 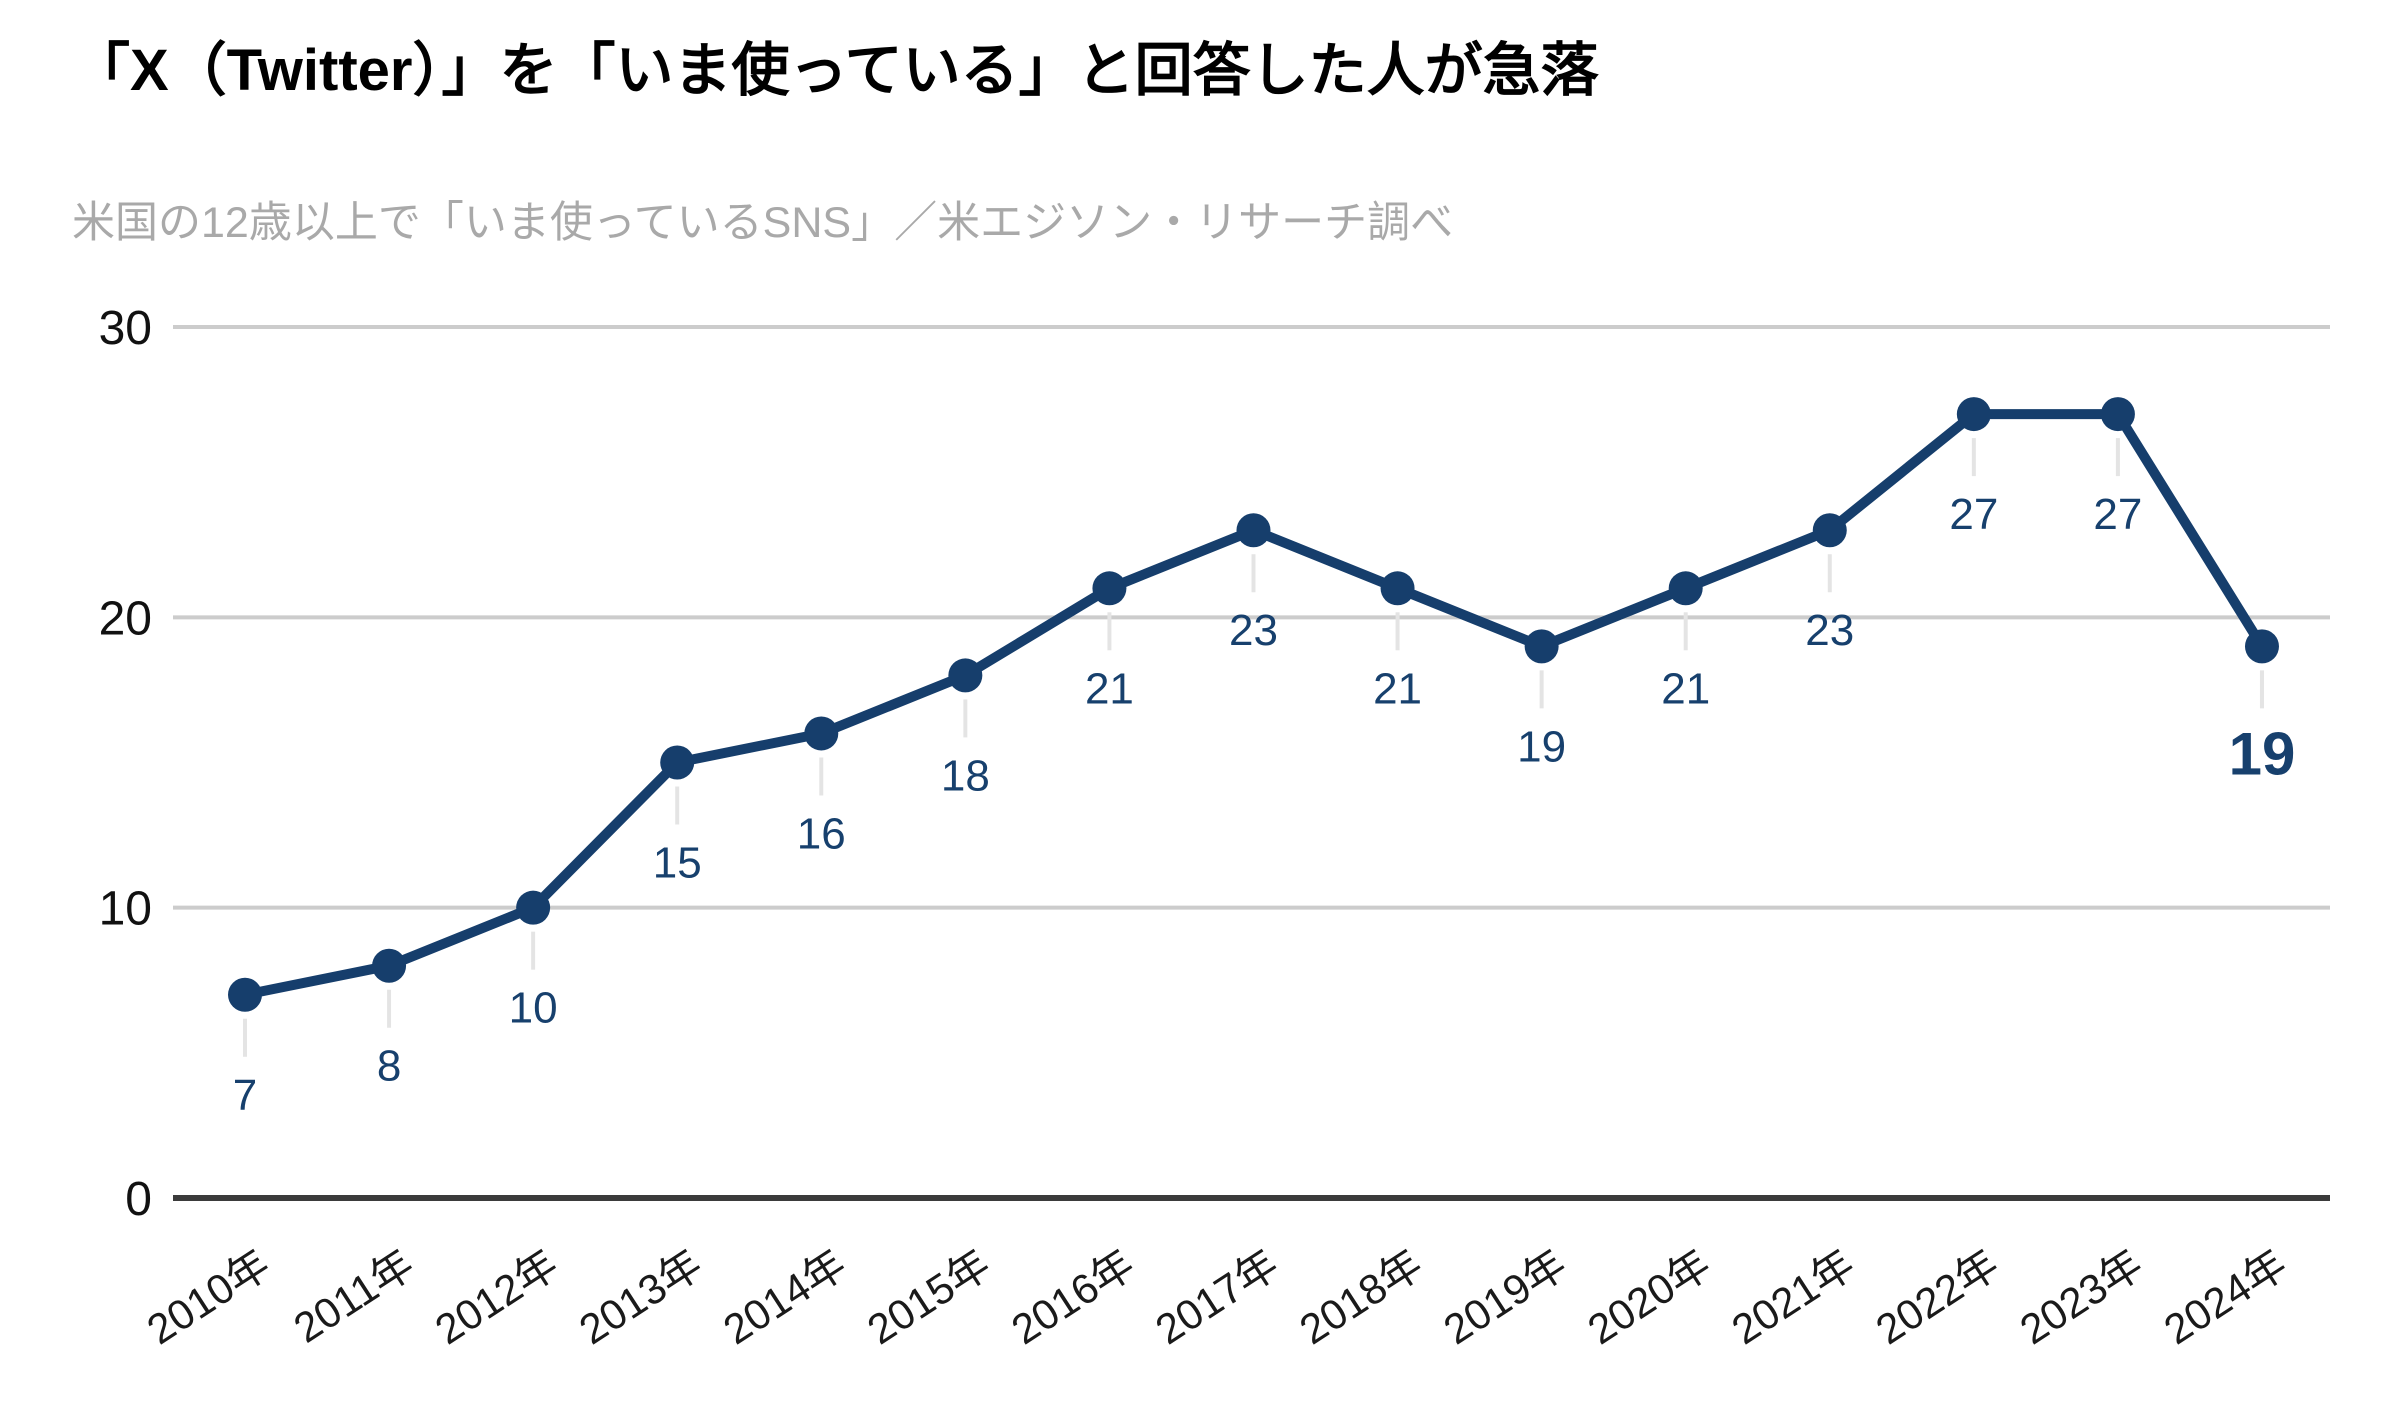 What do you see at coordinates (1937, 1296) in the screenshot?
I see `x-axis-label-2022年: 2022年` at bounding box center [1937, 1296].